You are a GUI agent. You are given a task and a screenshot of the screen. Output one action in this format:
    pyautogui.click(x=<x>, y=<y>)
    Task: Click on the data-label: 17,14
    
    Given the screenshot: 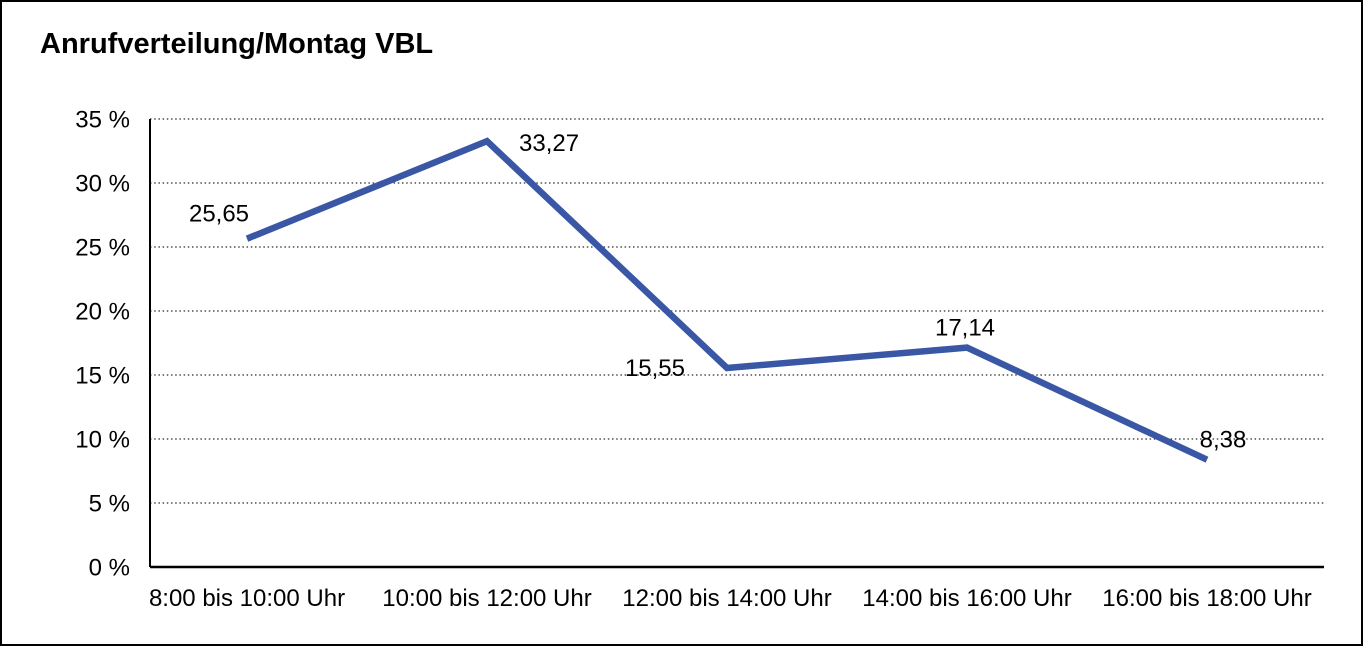 What is the action you would take?
    pyautogui.click(x=965, y=328)
    